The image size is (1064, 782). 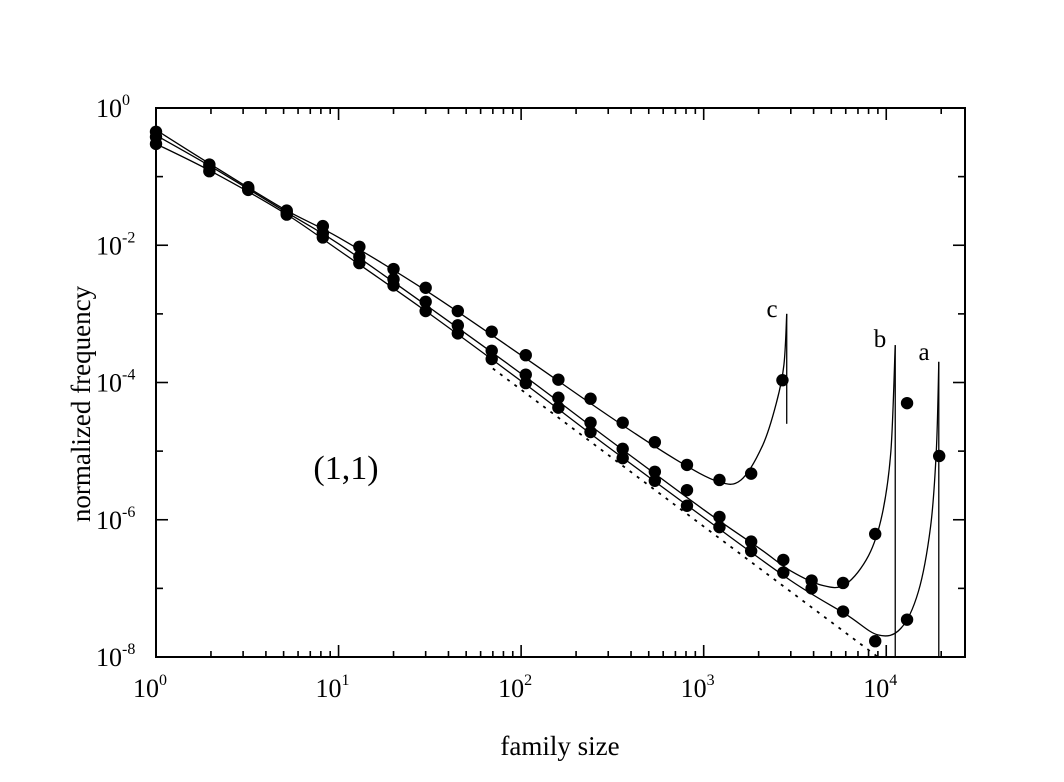 I want to click on y-tick-label: 10⁻², so click(x=115, y=244).